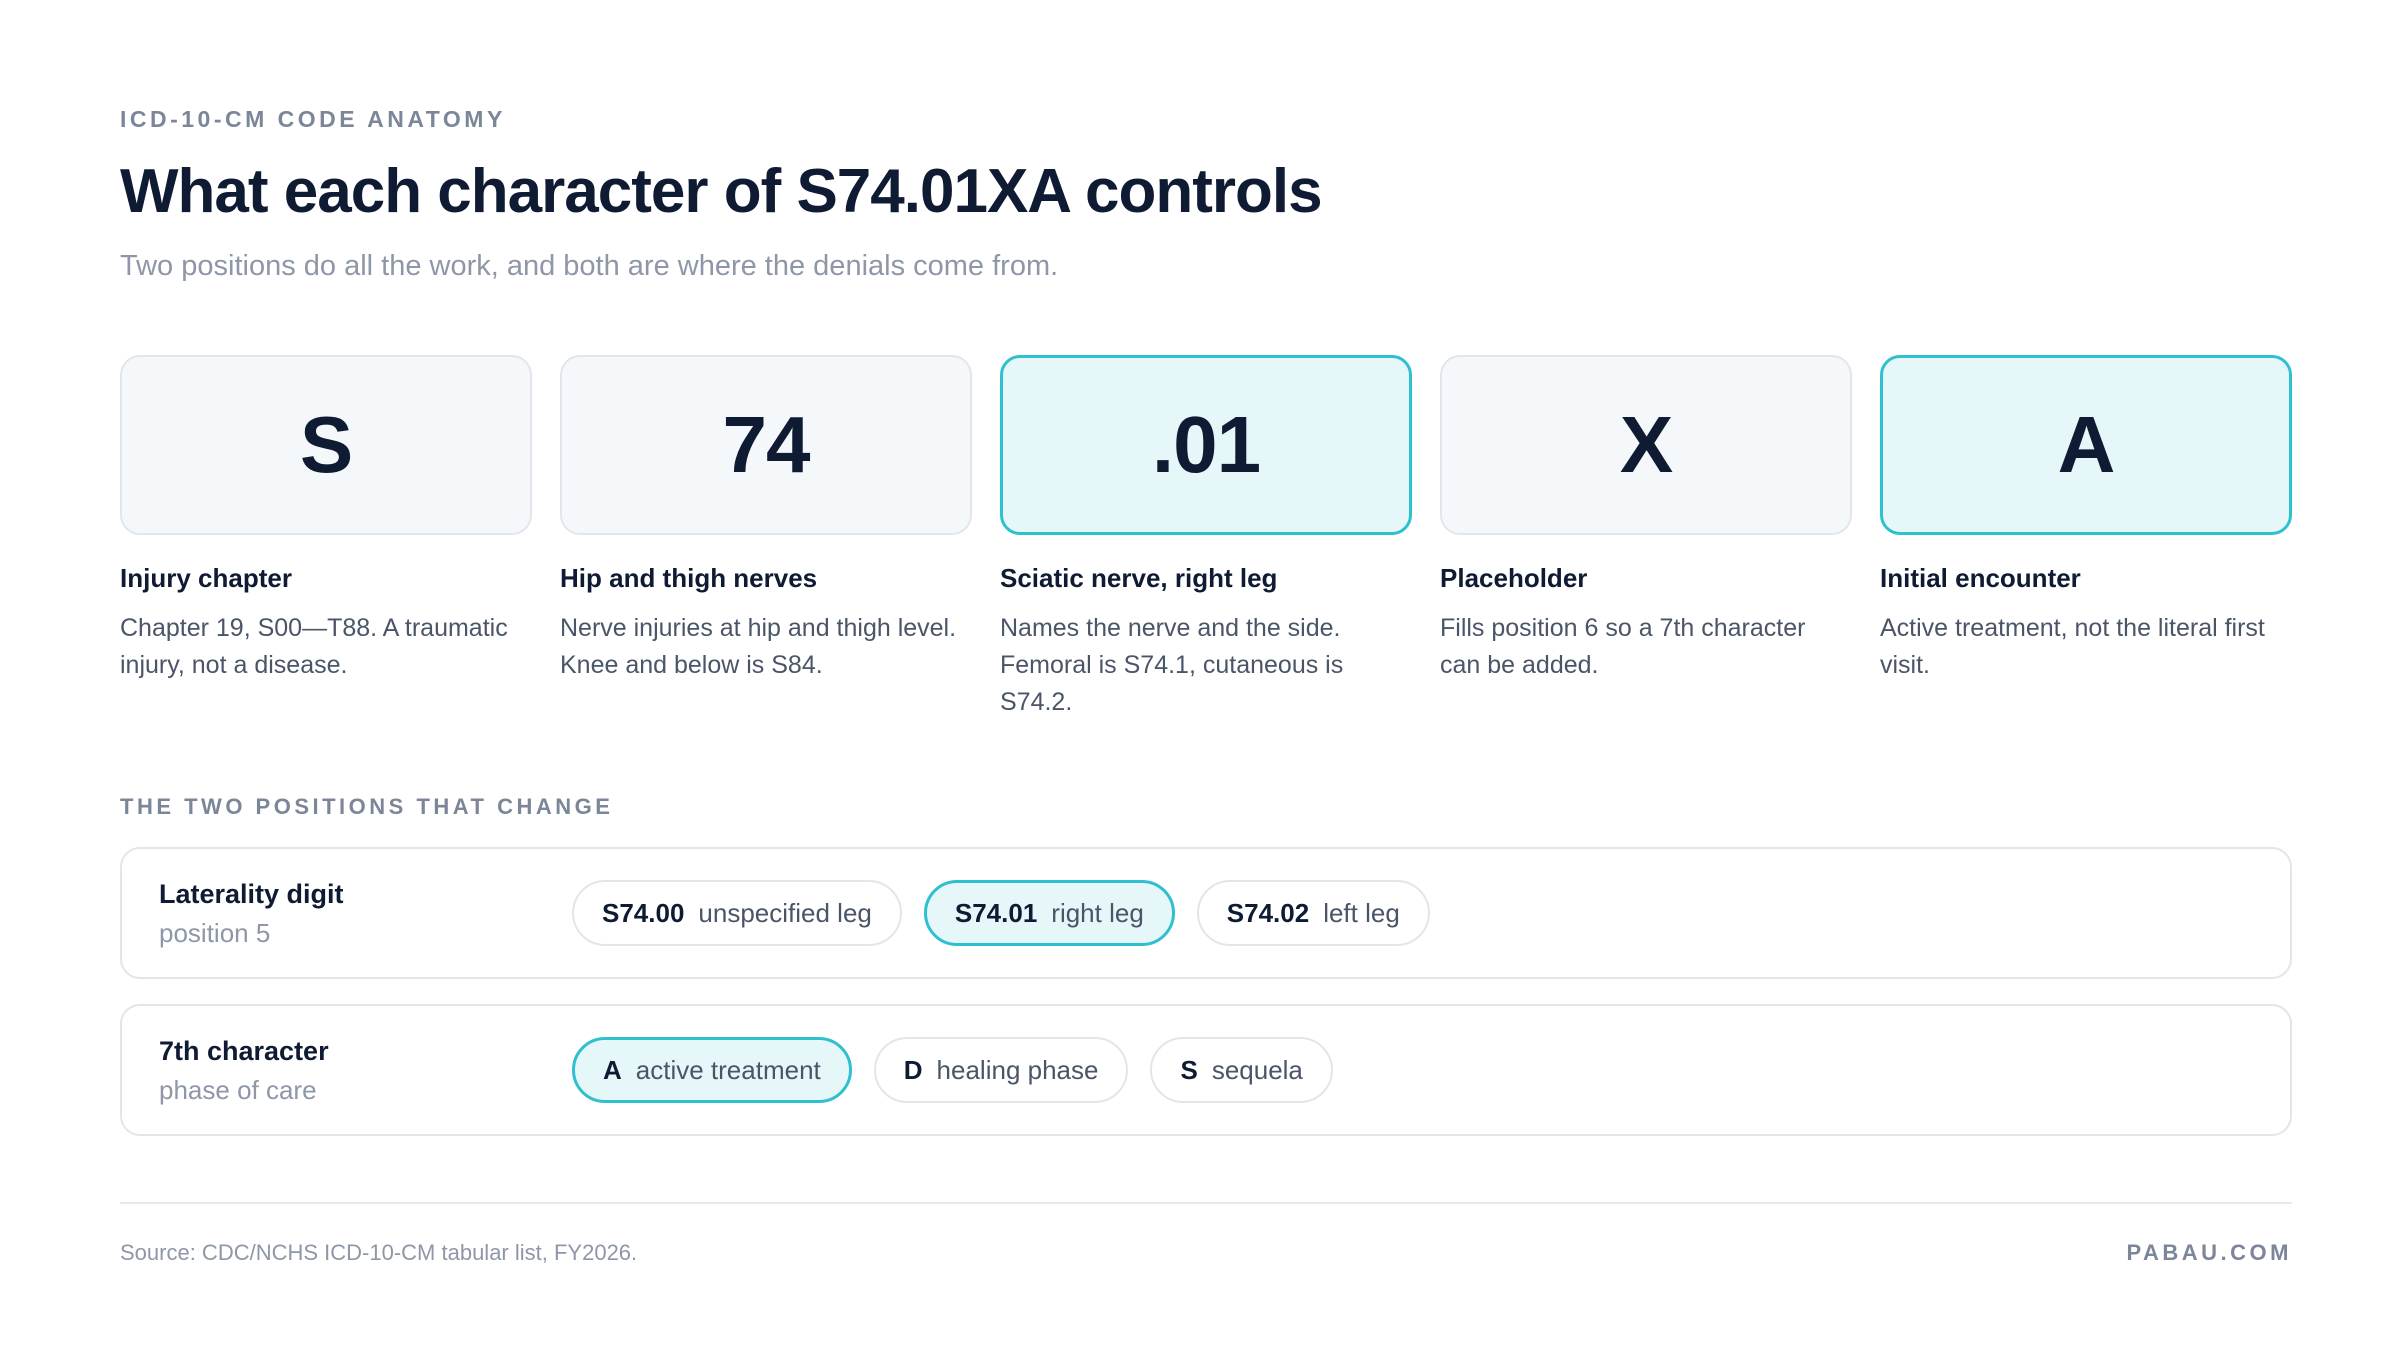 This screenshot has width=2400, height=1370. I want to click on option-chip: S74.02 left leg, so click(1313, 913).